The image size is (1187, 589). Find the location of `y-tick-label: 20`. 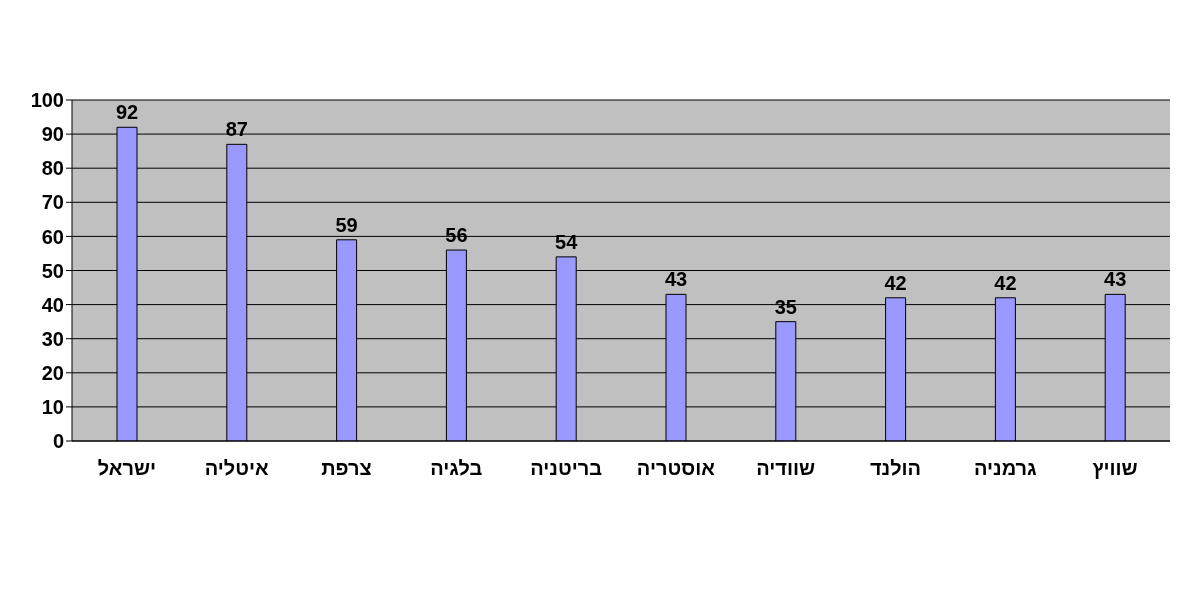

y-tick-label: 20 is located at coordinates (52, 372).